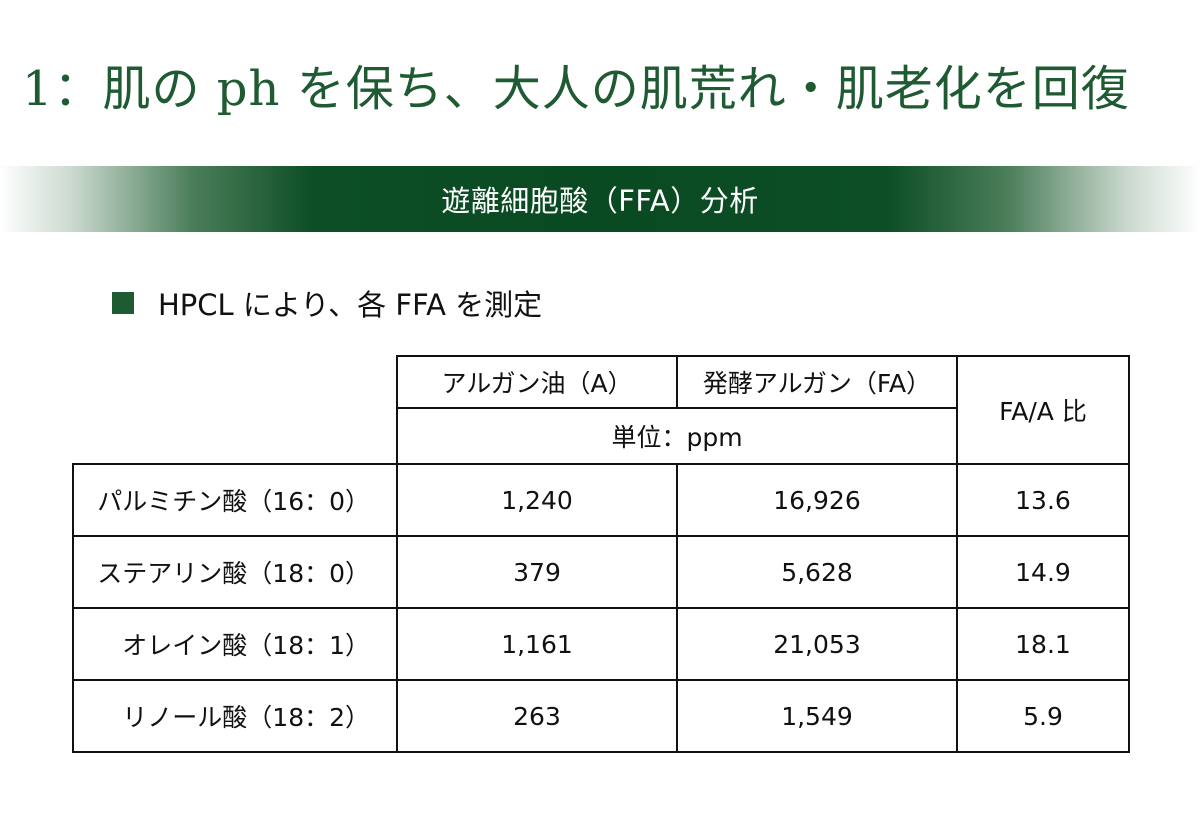 The height and width of the screenshot is (829, 1200). I want to click on section-band-label: 遊離細胞酸（FFA）分析, so click(600, 201).